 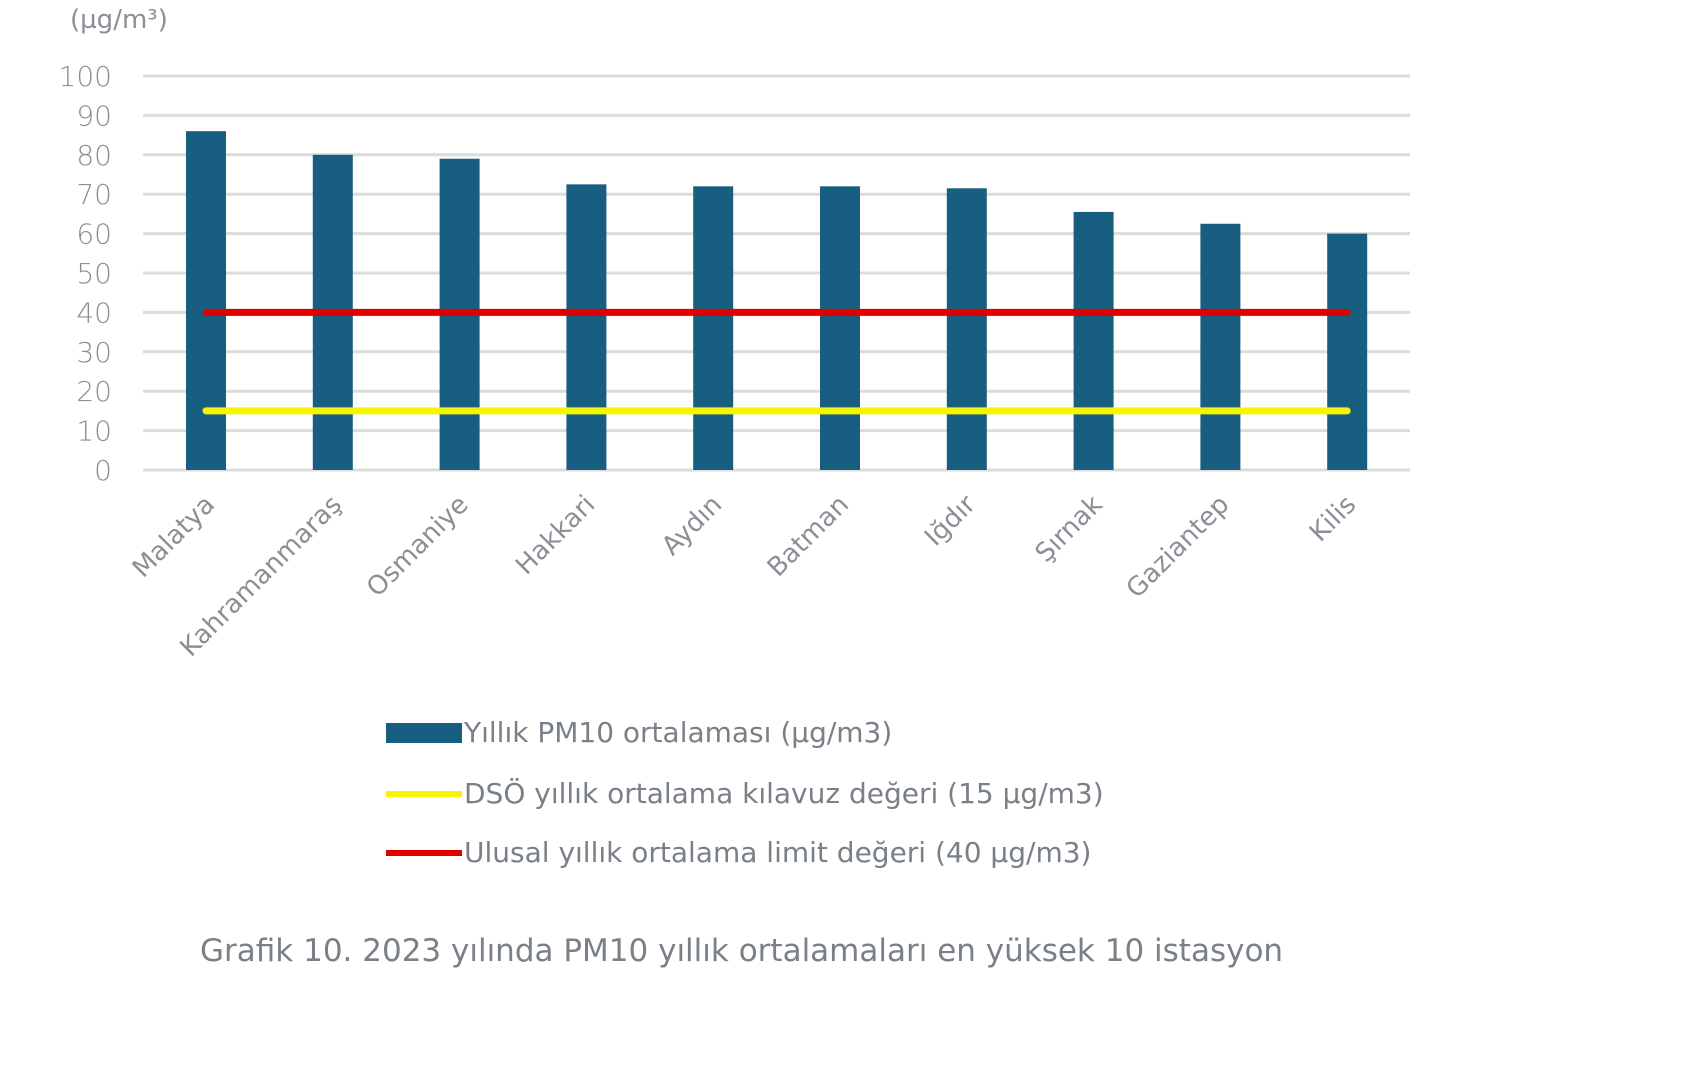 I want to click on legend-item-pm10: Yıllık PM10 ortalaması (µg/m3), so click(x=639, y=732).